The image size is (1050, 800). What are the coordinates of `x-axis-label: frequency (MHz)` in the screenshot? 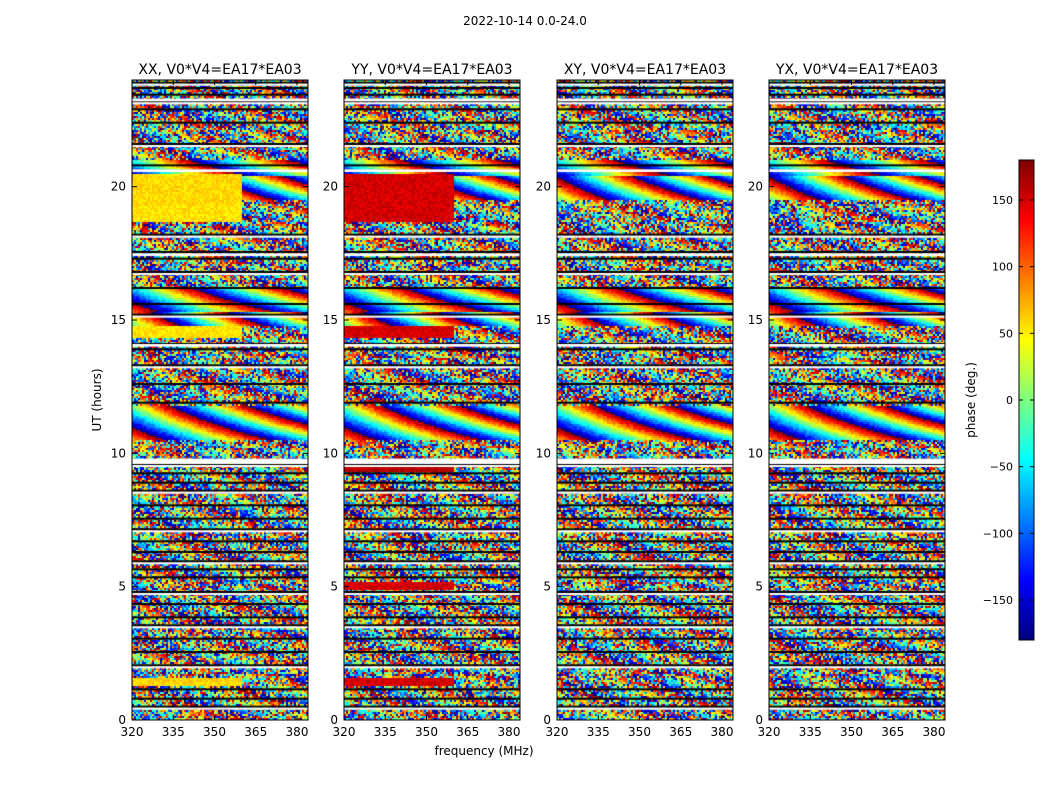 It's located at (483, 751).